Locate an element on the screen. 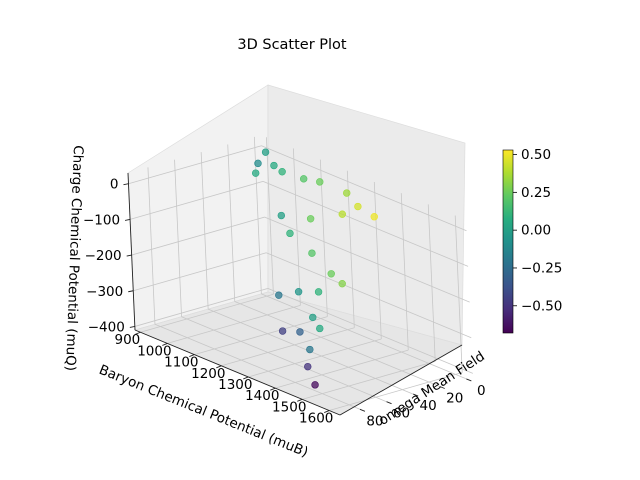  colorbar-ticks: 0.50 0.25 0.00 −0.25 −0.50 is located at coordinates (537, 230).